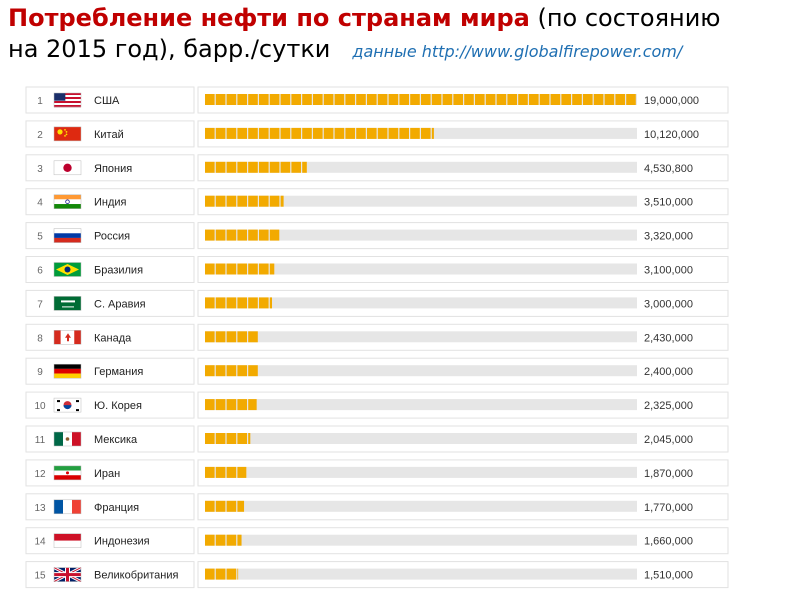 This screenshot has width=800, height=600. Describe the element at coordinates (67, 473) in the screenshot. I see `flag-iran-icon` at that location.